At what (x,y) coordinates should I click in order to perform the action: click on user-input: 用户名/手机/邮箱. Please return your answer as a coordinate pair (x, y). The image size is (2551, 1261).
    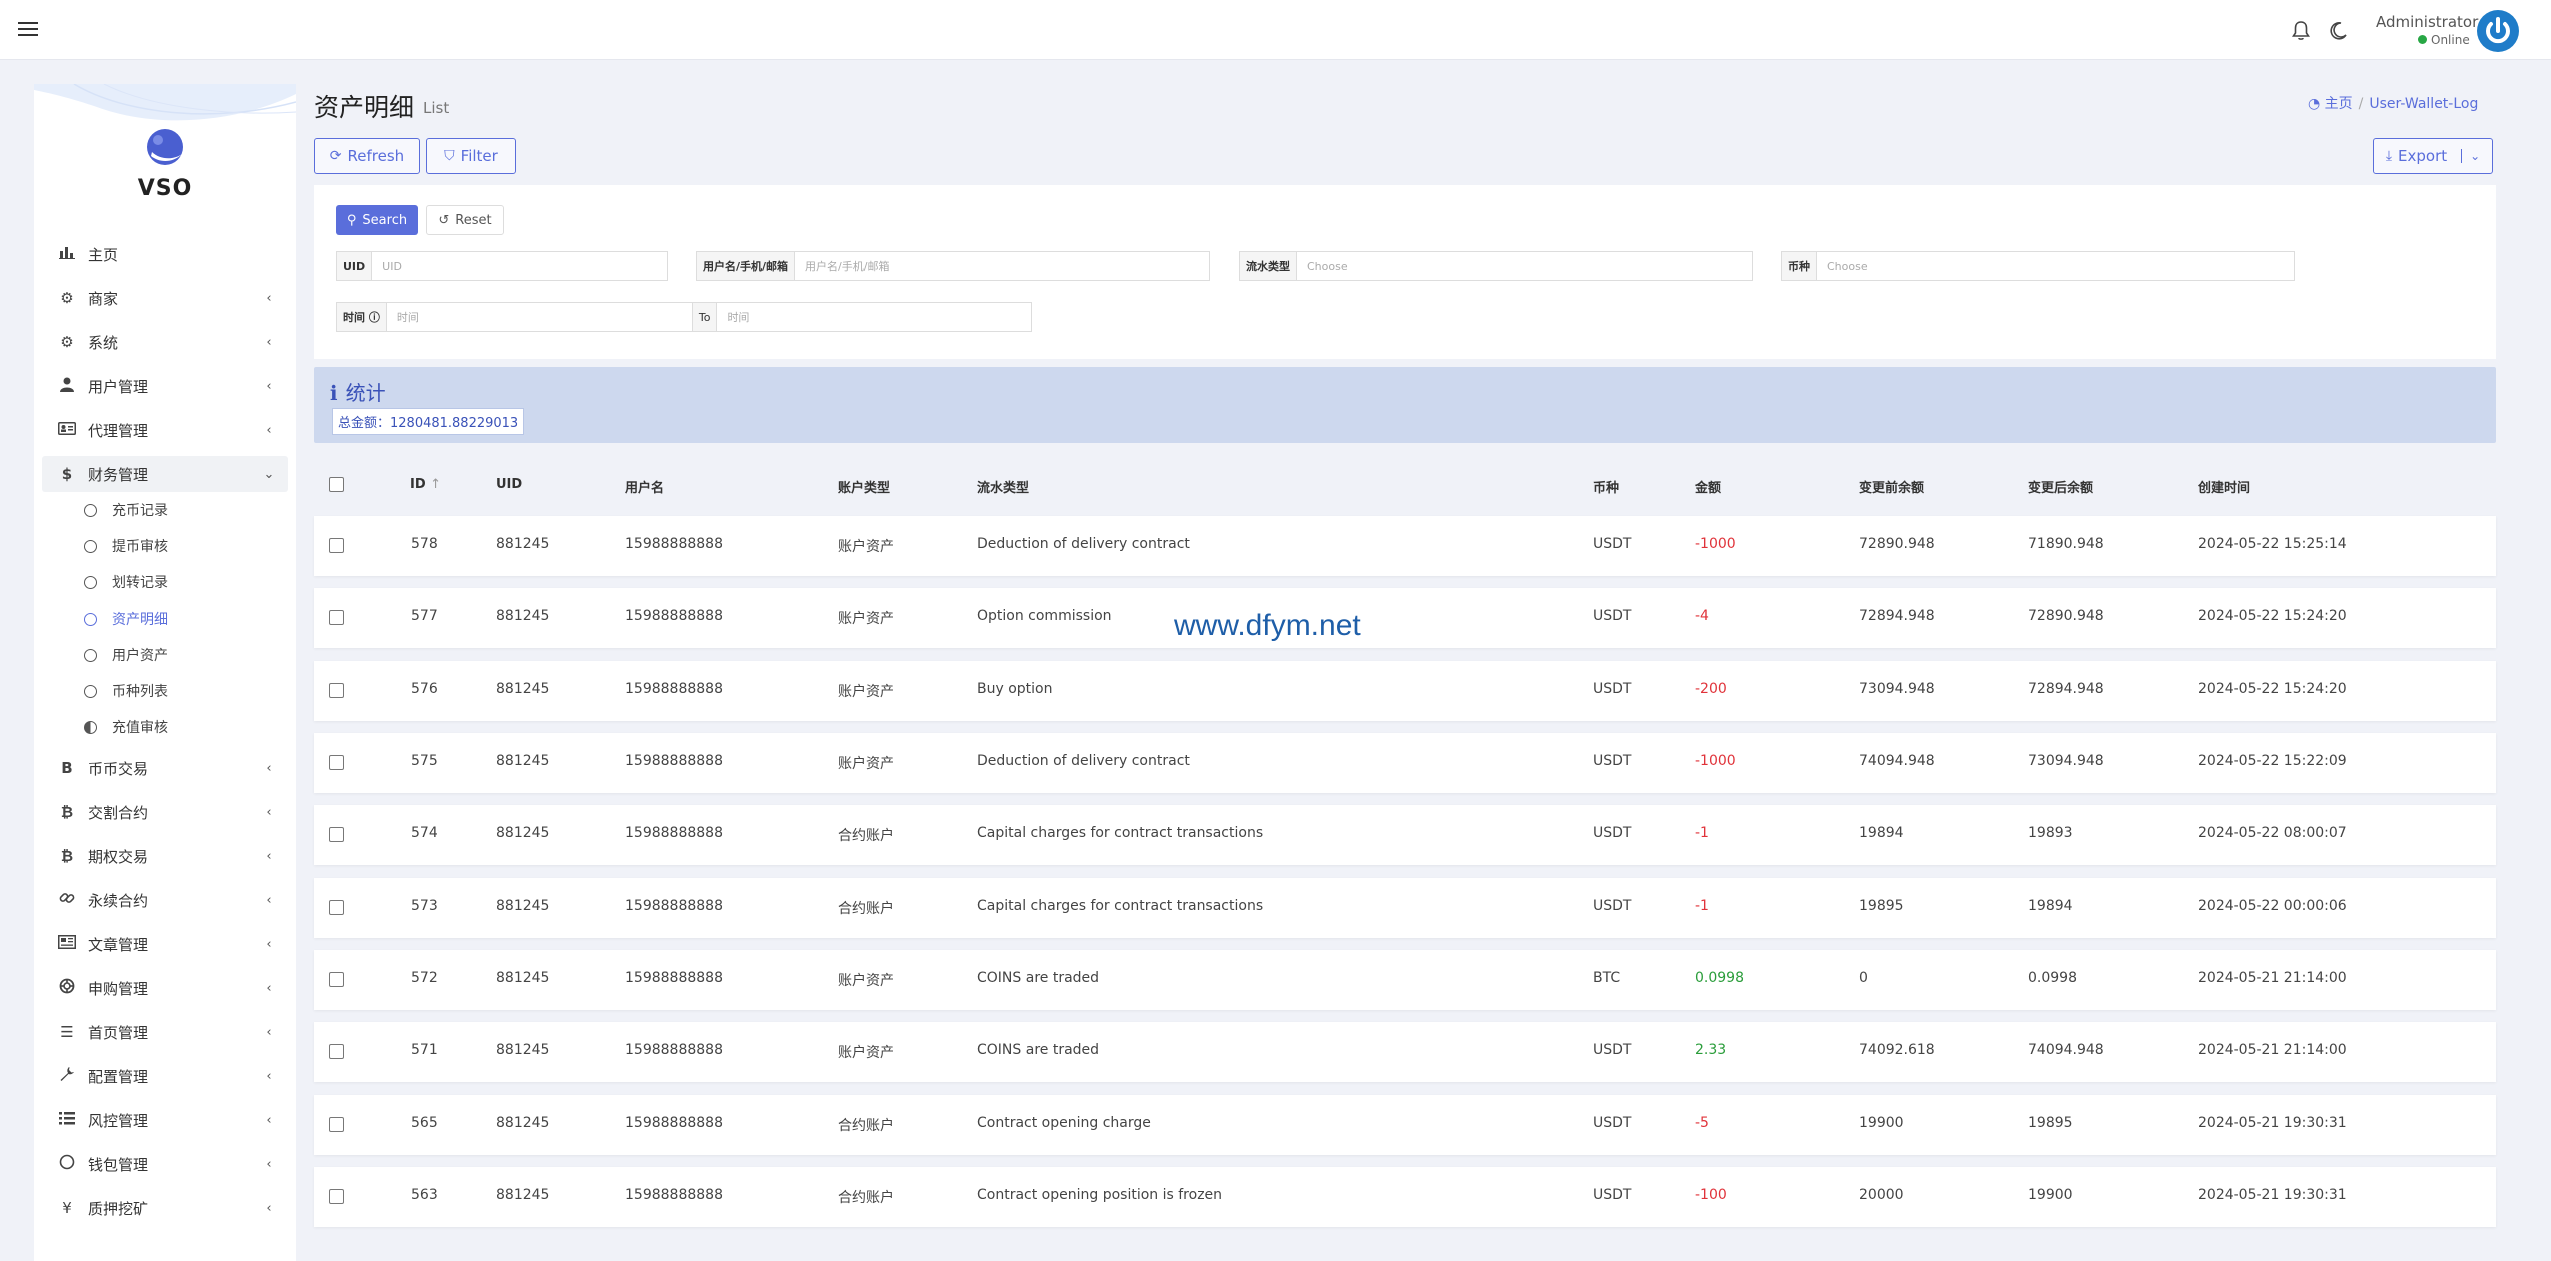
    Looking at the image, I should click on (847, 266).